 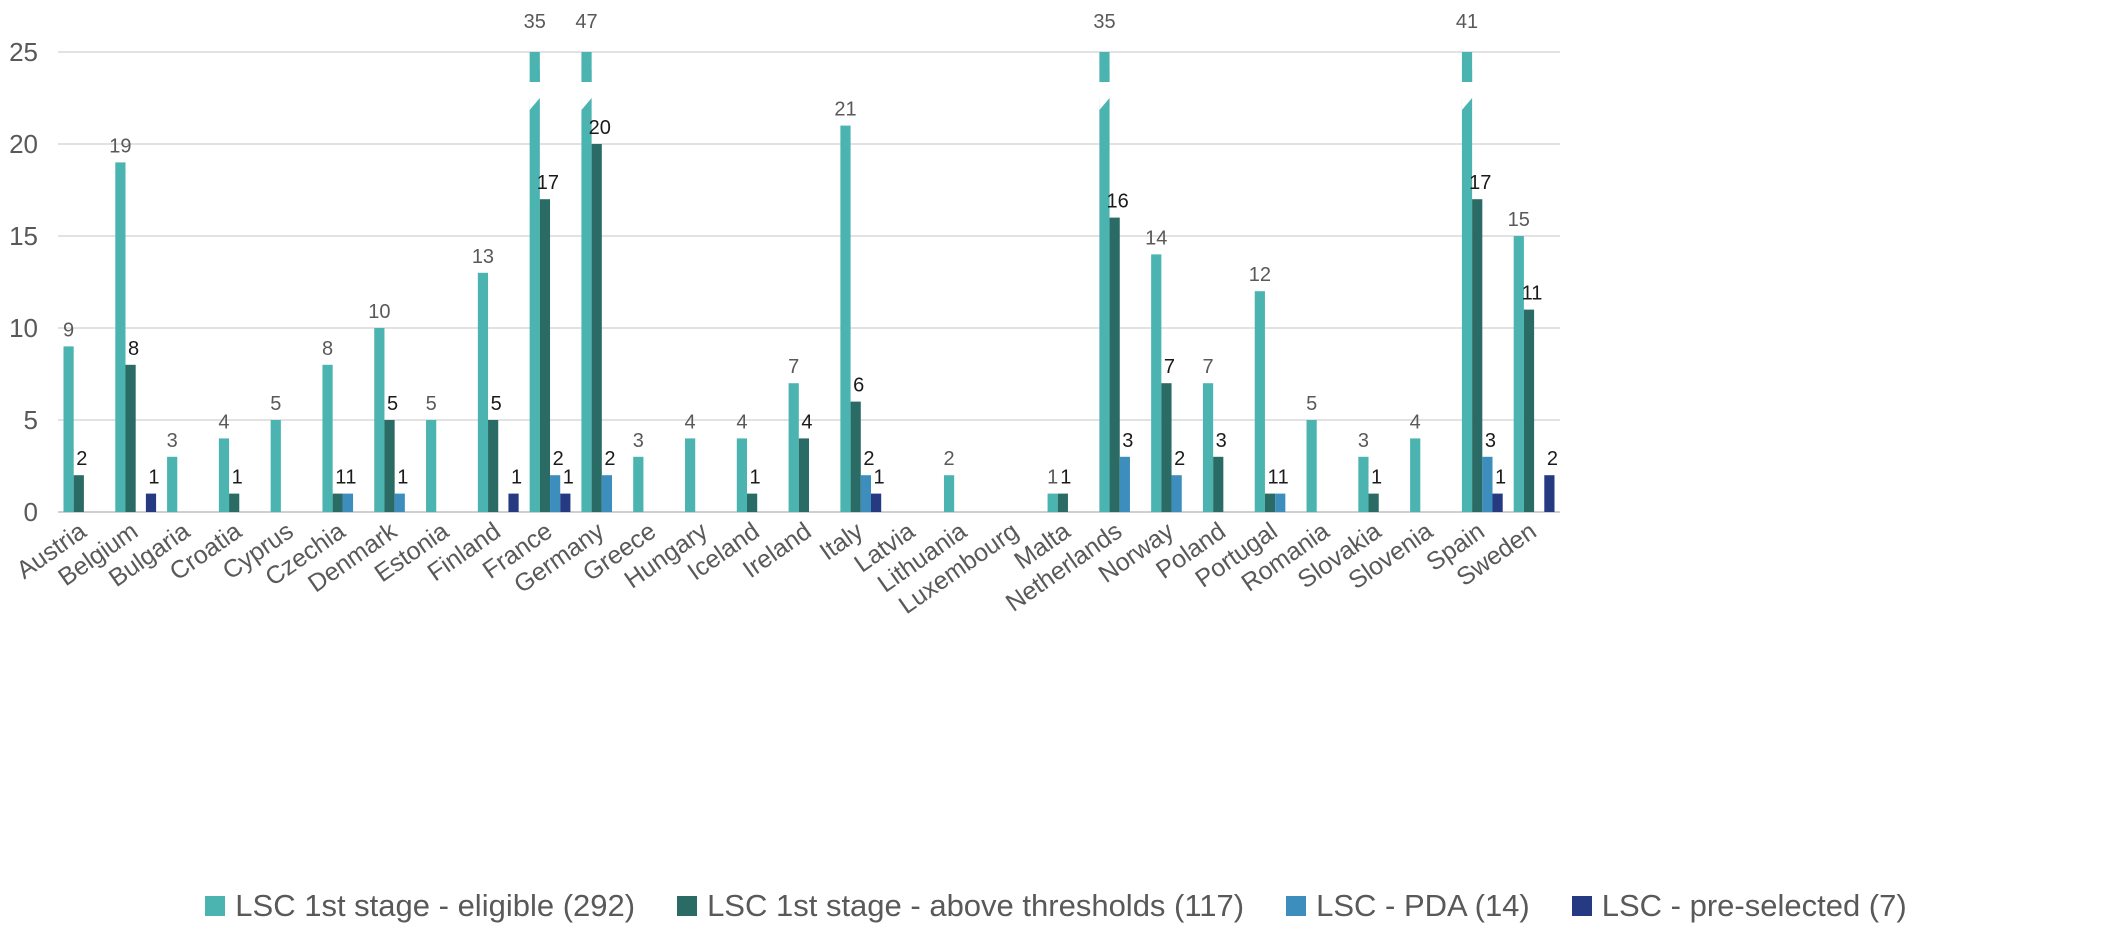 What do you see at coordinates (1754, 905) in the screenshot?
I see `legend-label-pre-selected: LSC - pre-selected (7)` at bounding box center [1754, 905].